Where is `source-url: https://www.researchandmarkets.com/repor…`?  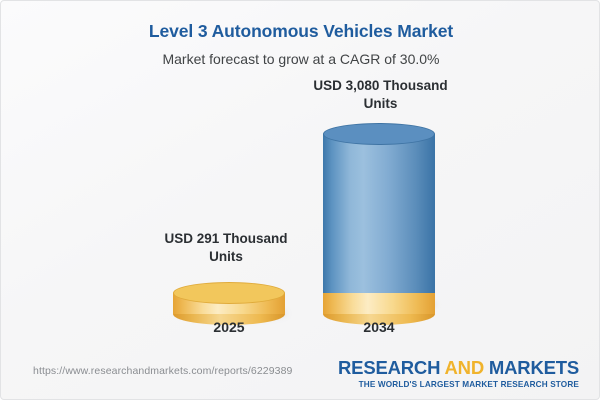 source-url: https://www.researchandmarkets.com/repor… is located at coordinates (163, 371).